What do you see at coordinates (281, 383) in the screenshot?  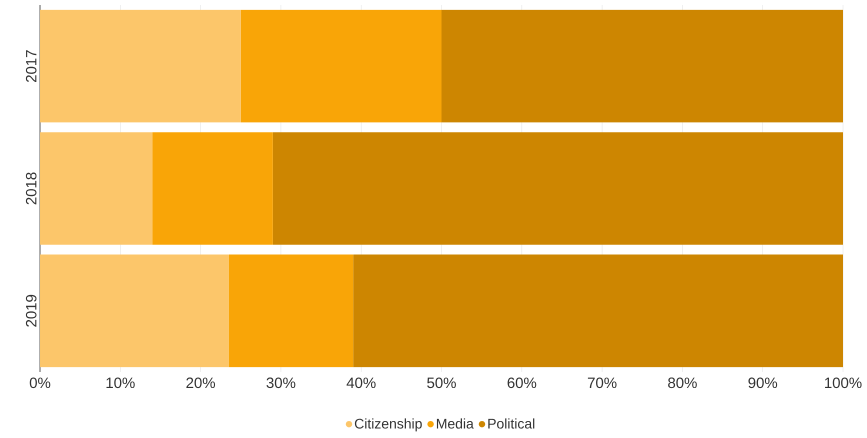 I see `x-tick-label: 30%` at bounding box center [281, 383].